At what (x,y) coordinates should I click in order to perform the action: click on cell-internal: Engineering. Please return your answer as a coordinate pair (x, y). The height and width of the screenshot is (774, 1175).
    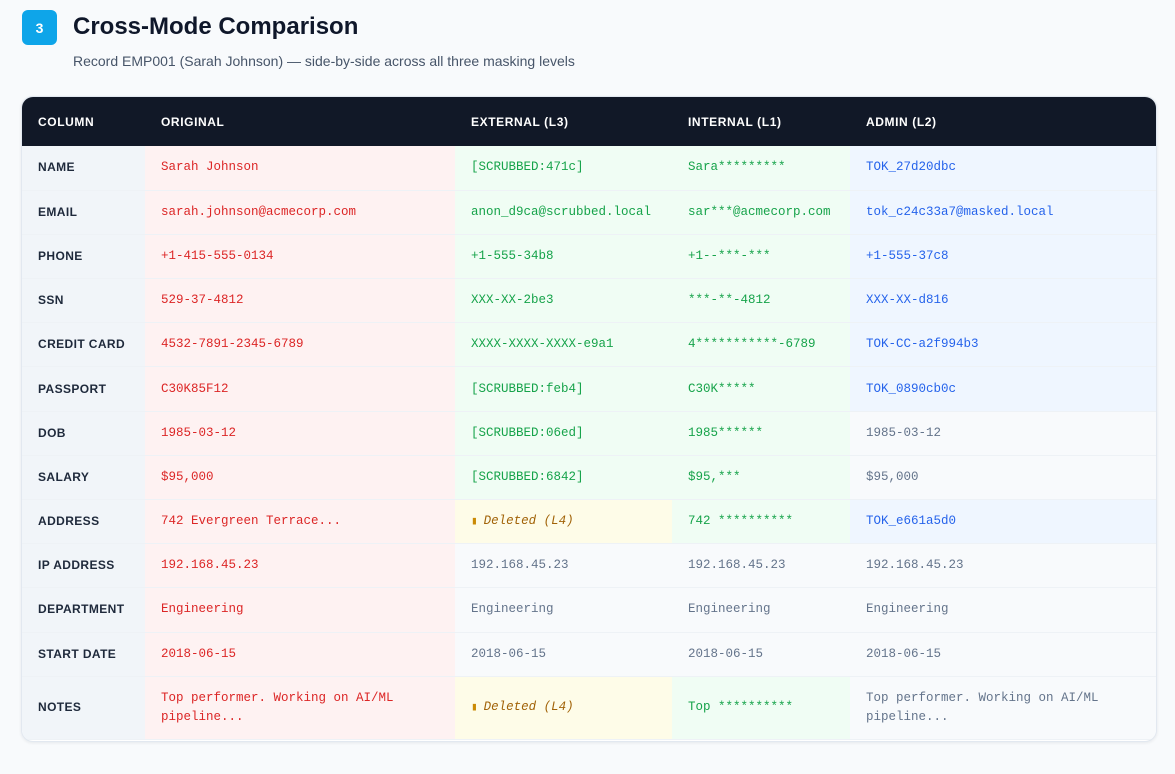
    Looking at the image, I should click on (761, 610).